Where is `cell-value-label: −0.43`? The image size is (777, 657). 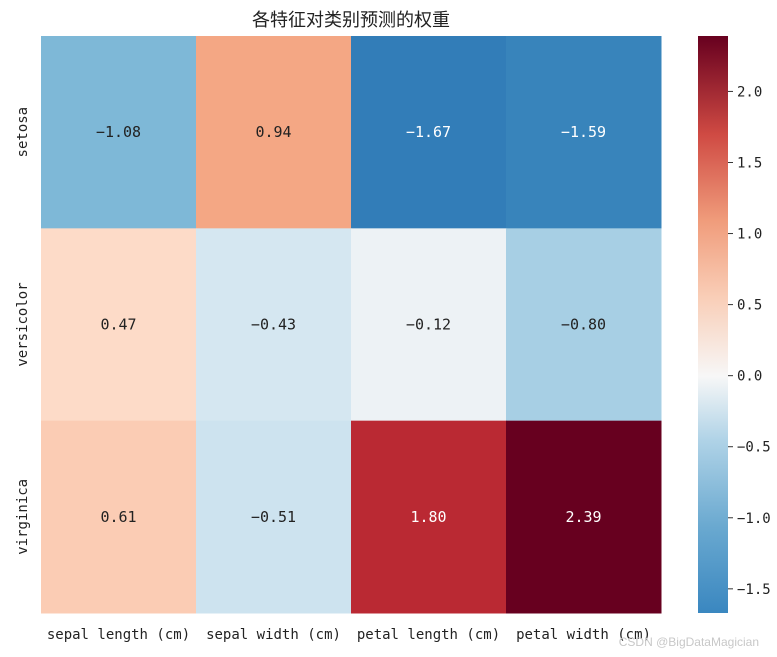 cell-value-label: −0.43 is located at coordinates (273, 325).